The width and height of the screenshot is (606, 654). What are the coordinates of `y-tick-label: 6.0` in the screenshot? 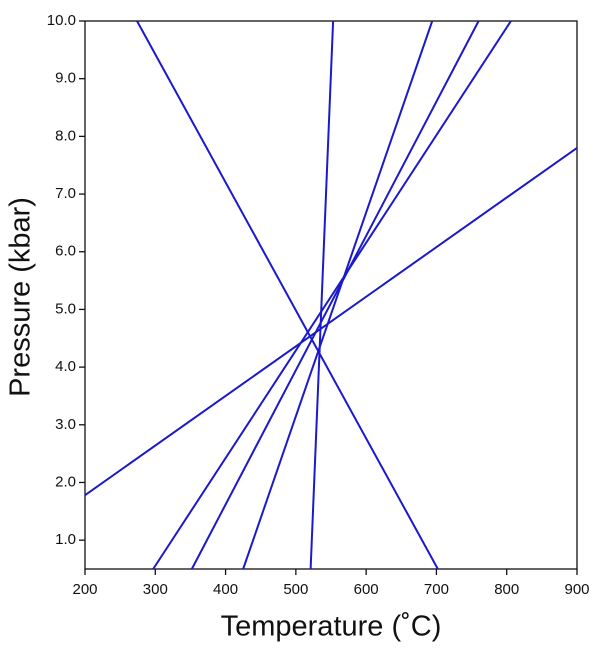 It's located at (65, 251).